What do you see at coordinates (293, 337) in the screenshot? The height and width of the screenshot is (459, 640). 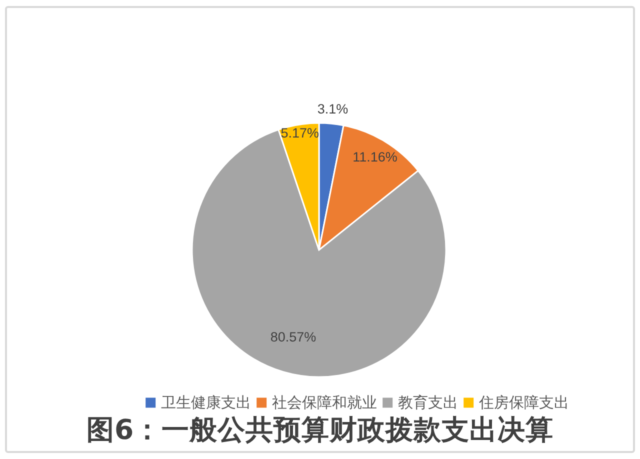 I see `data-label: 80.57%` at bounding box center [293, 337].